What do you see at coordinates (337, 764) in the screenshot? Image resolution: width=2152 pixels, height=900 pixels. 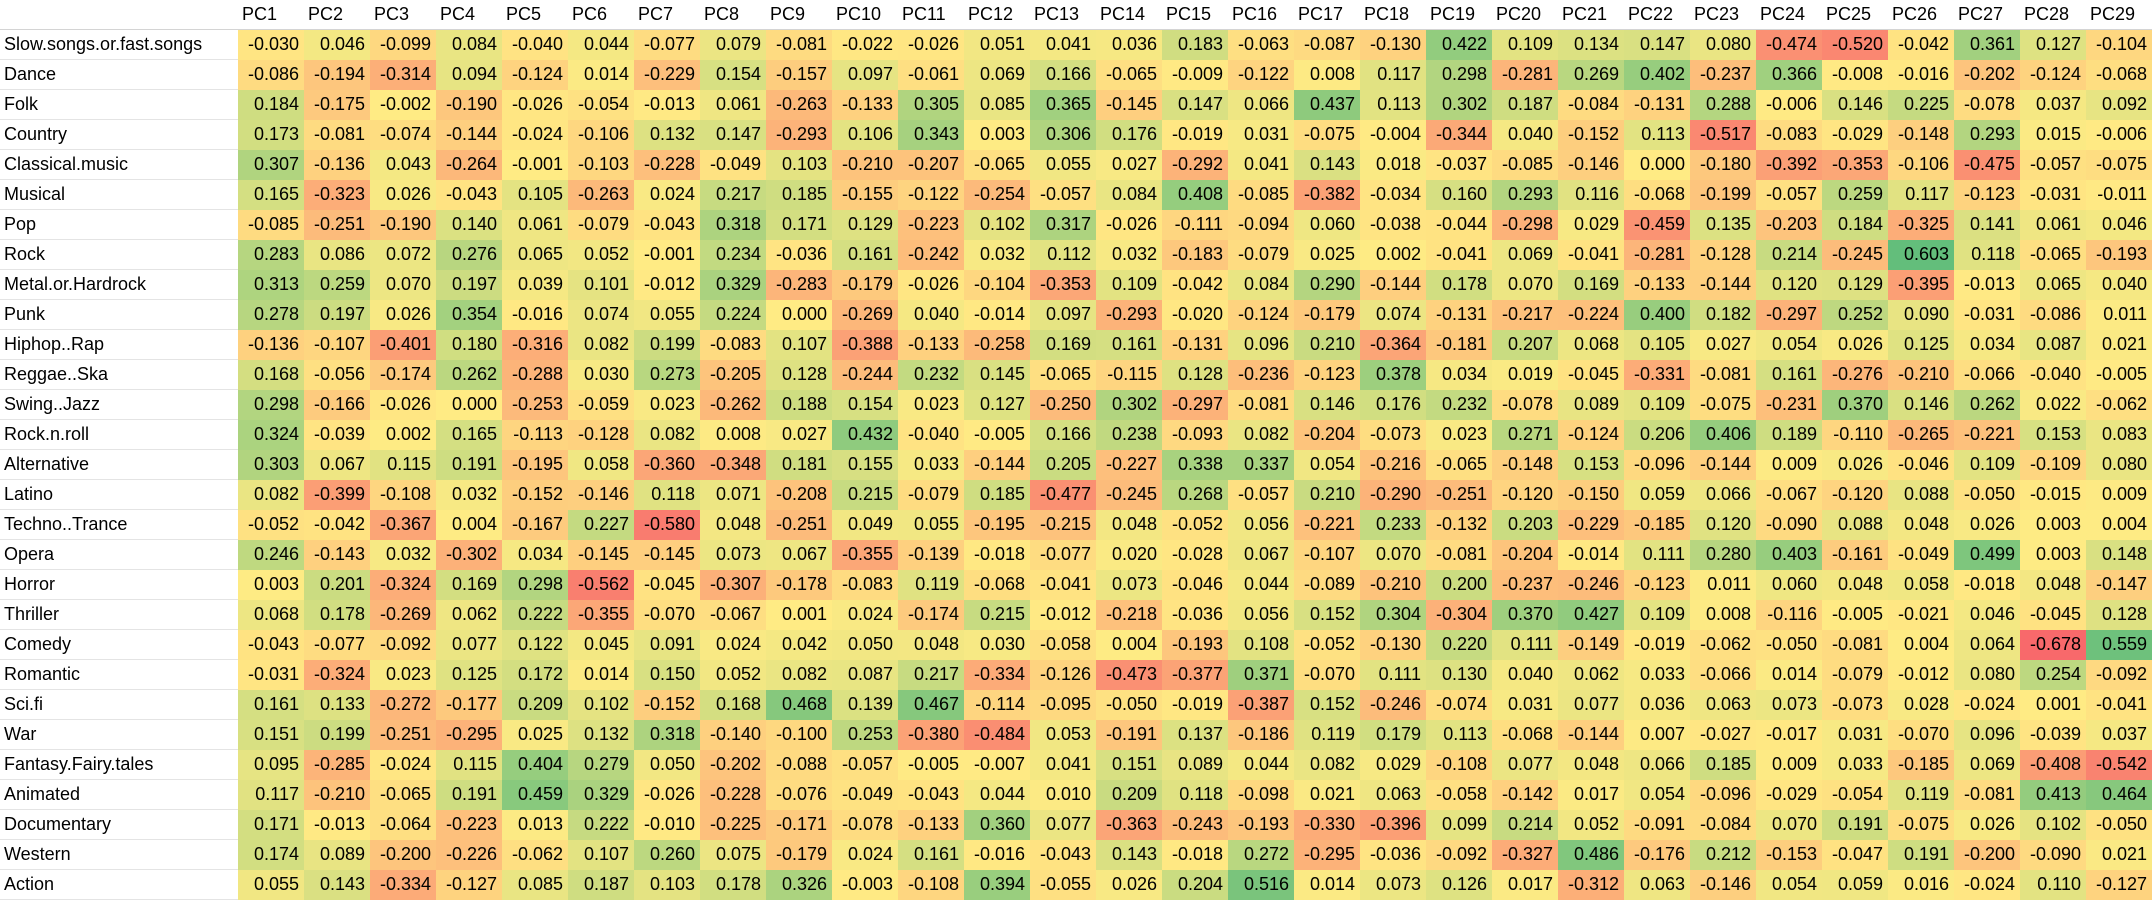 I see `heatmap-cell: -0.285` at bounding box center [337, 764].